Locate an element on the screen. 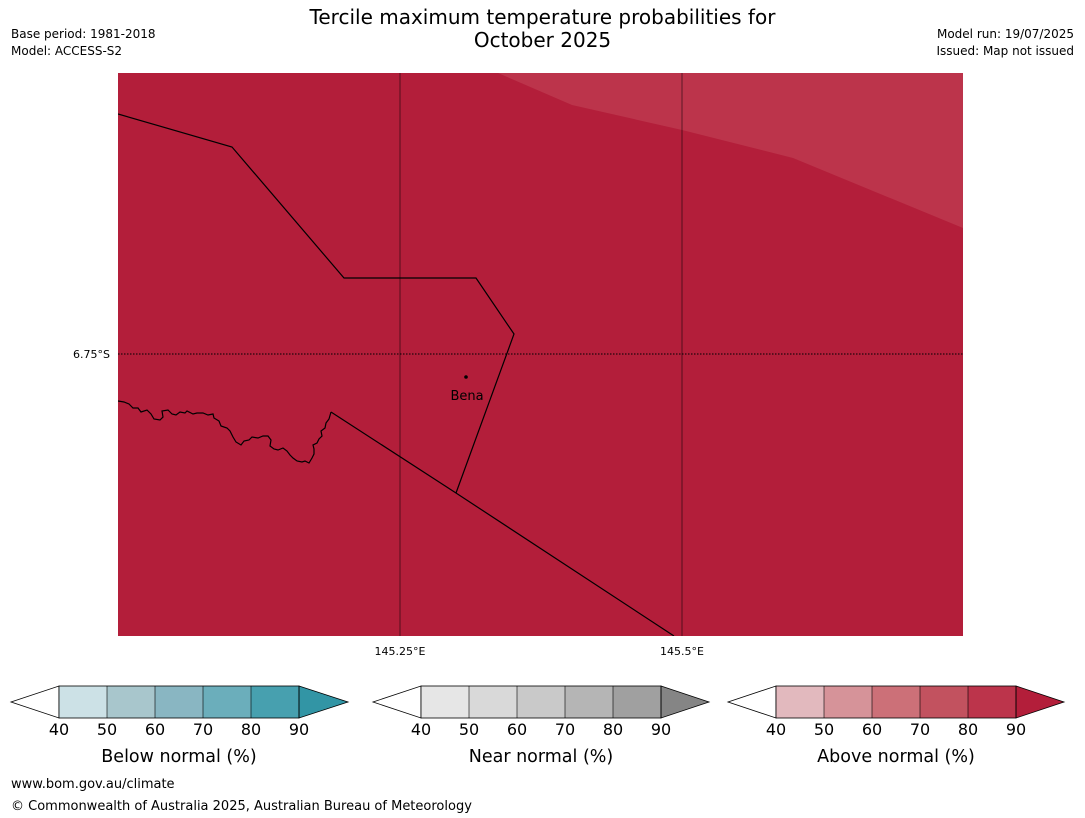 The width and height of the screenshot is (1085, 818). colorbar-above-min-extend is located at coordinates (751, 702).